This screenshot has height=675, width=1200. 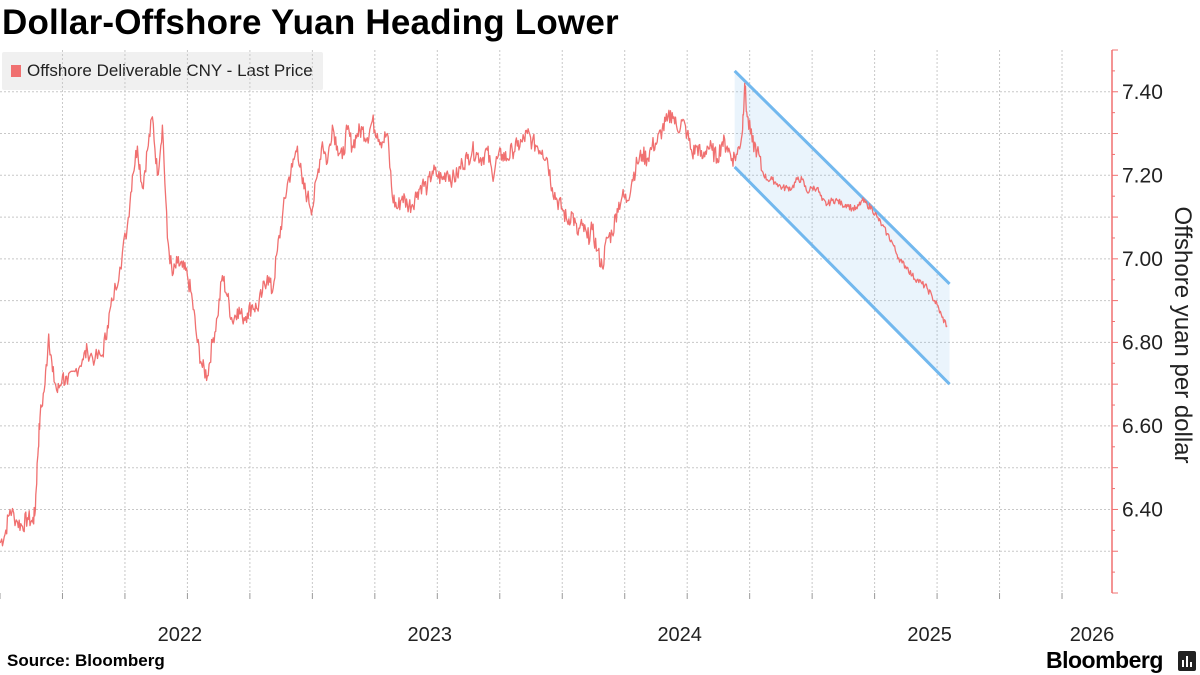 What do you see at coordinates (1092, 635) in the screenshot?
I see `x-tick-label: 2026` at bounding box center [1092, 635].